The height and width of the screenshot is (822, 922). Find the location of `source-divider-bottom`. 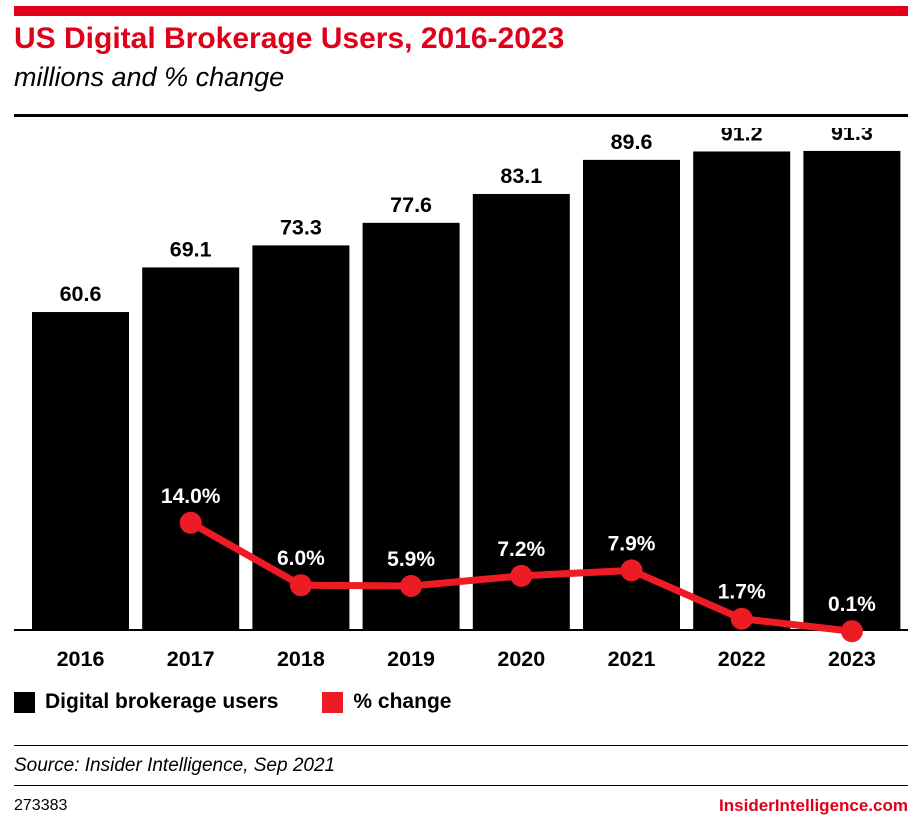

source-divider-bottom is located at coordinates (461, 785).